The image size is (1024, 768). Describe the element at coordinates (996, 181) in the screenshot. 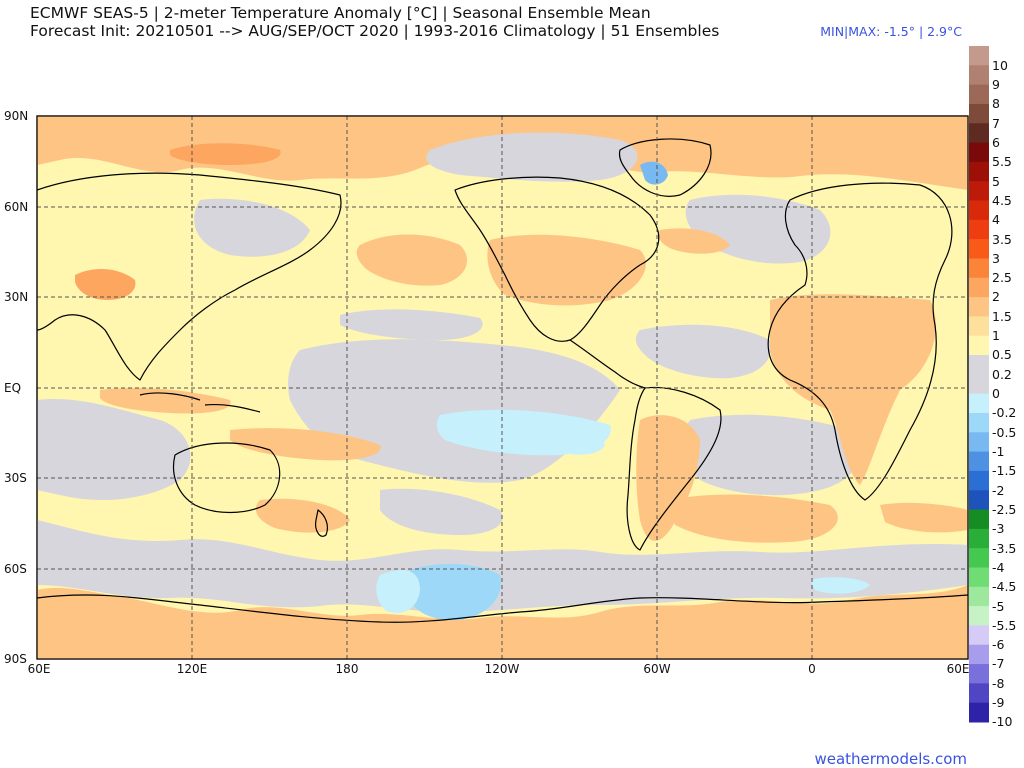

I see `colorbar-tick-label: 5` at that location.